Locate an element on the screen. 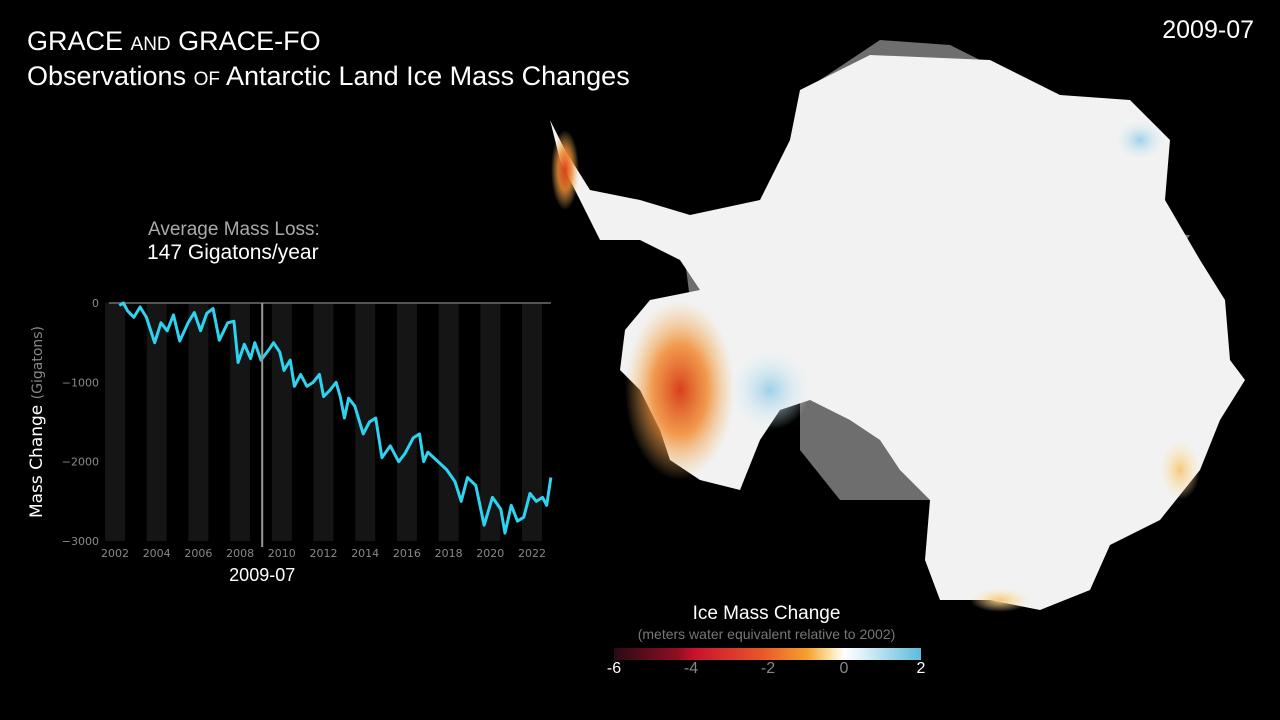 This screenshot has width=1280, height=720. average-loss-value: 147 Gigatons/year is located at coordinates (233, 252).